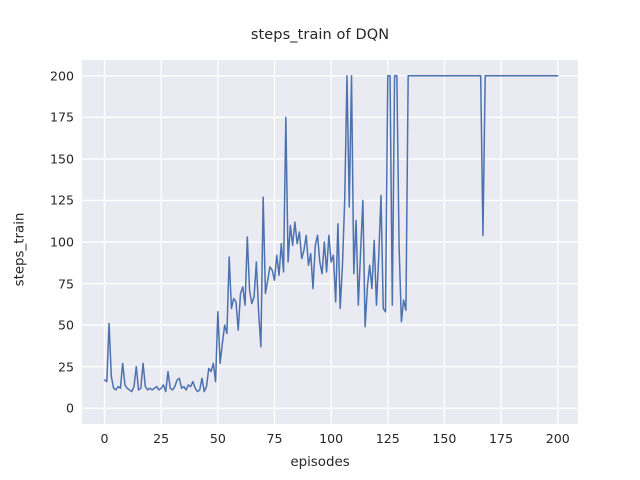  What do you see at coordinates (61, 200) in the screenshot?
I see `y-tick-label: 125` at bounding box center [61, 200].